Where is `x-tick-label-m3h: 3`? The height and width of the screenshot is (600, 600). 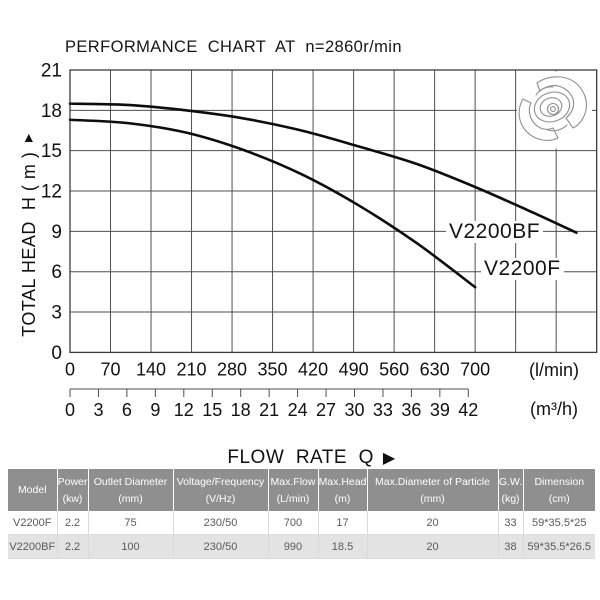
x-tick-label-m3h: 3 is located at coordinates (98, 410).